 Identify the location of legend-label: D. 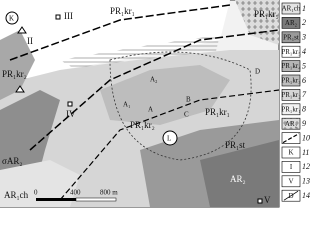
(290, 196).